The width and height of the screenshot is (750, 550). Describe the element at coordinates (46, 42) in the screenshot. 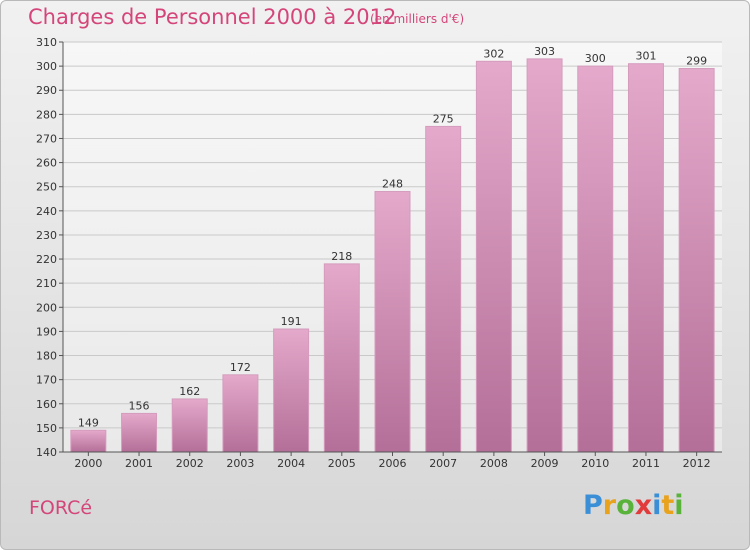

I see `y-tick-label: 310` at that location.